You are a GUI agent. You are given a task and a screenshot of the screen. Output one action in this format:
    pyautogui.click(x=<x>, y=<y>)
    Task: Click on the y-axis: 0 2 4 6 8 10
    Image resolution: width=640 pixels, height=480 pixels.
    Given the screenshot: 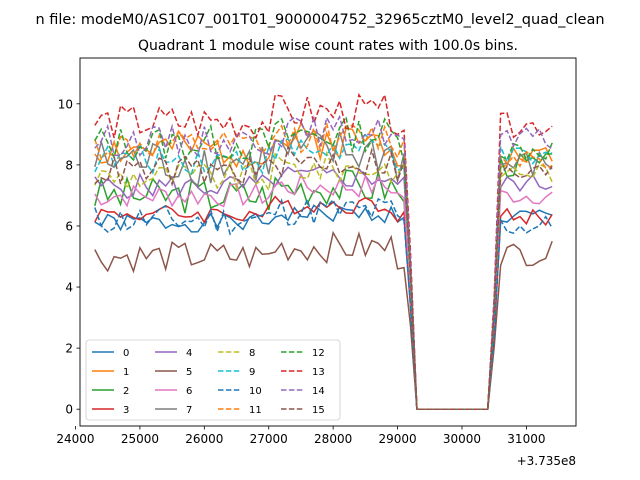 What is the action you would take?
    pyautogui.click(x=69, y=257)
    